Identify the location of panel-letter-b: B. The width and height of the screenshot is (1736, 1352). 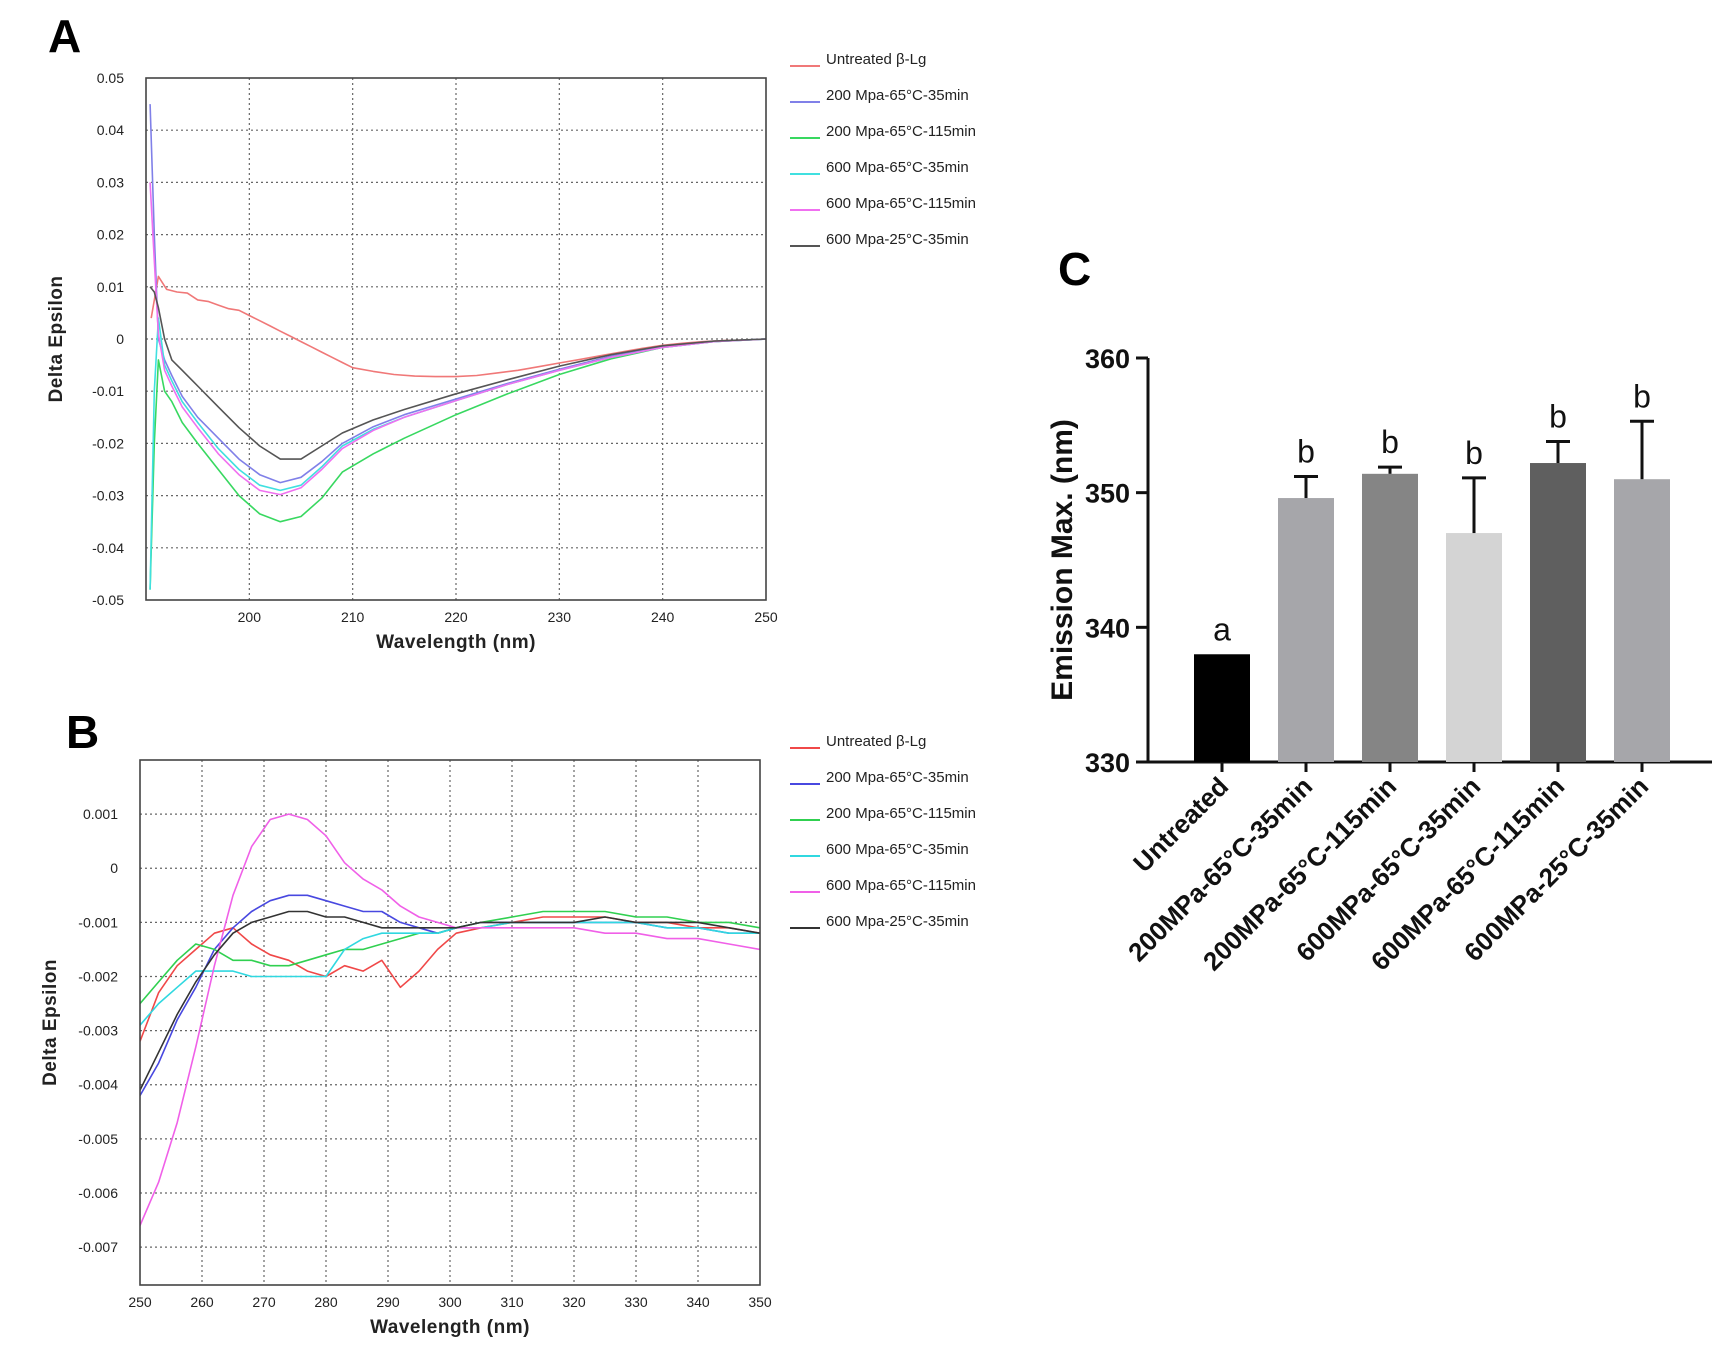
(82, 732).